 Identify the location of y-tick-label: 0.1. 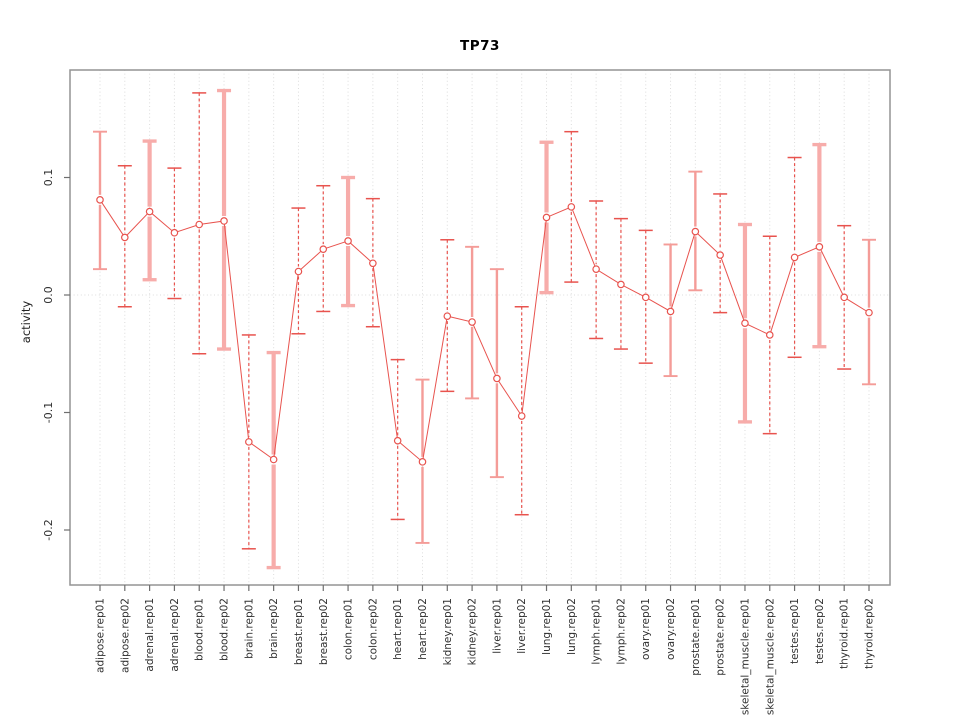
(48, 178).